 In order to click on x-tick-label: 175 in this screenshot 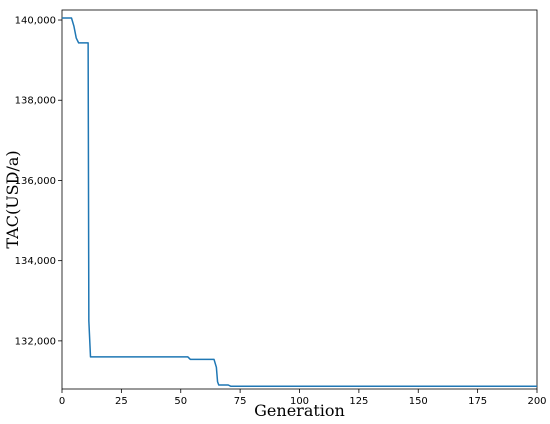, I will do `click(477, 401)`.